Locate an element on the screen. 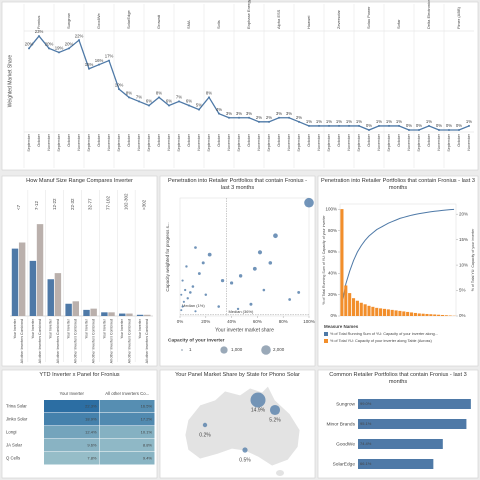 The image size is (480, 480). category-label: SolarEdge is located at coordinates (344, 464).